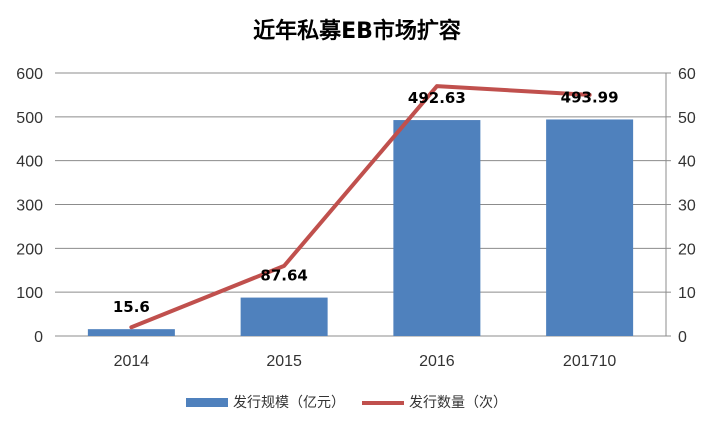 The image size is (714, 421). I want to click on left-tick-label: 300, so click(29, 206).